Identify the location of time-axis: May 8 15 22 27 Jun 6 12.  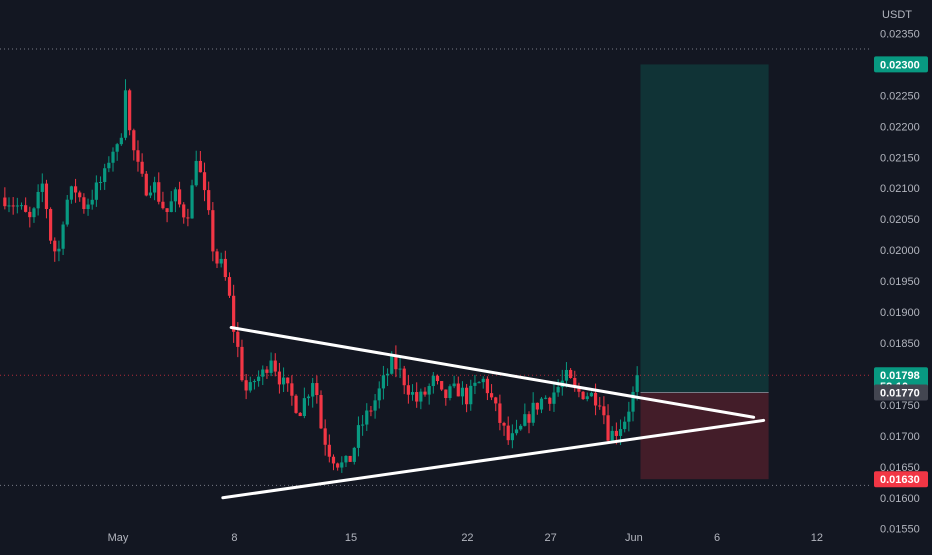
(435, 536).